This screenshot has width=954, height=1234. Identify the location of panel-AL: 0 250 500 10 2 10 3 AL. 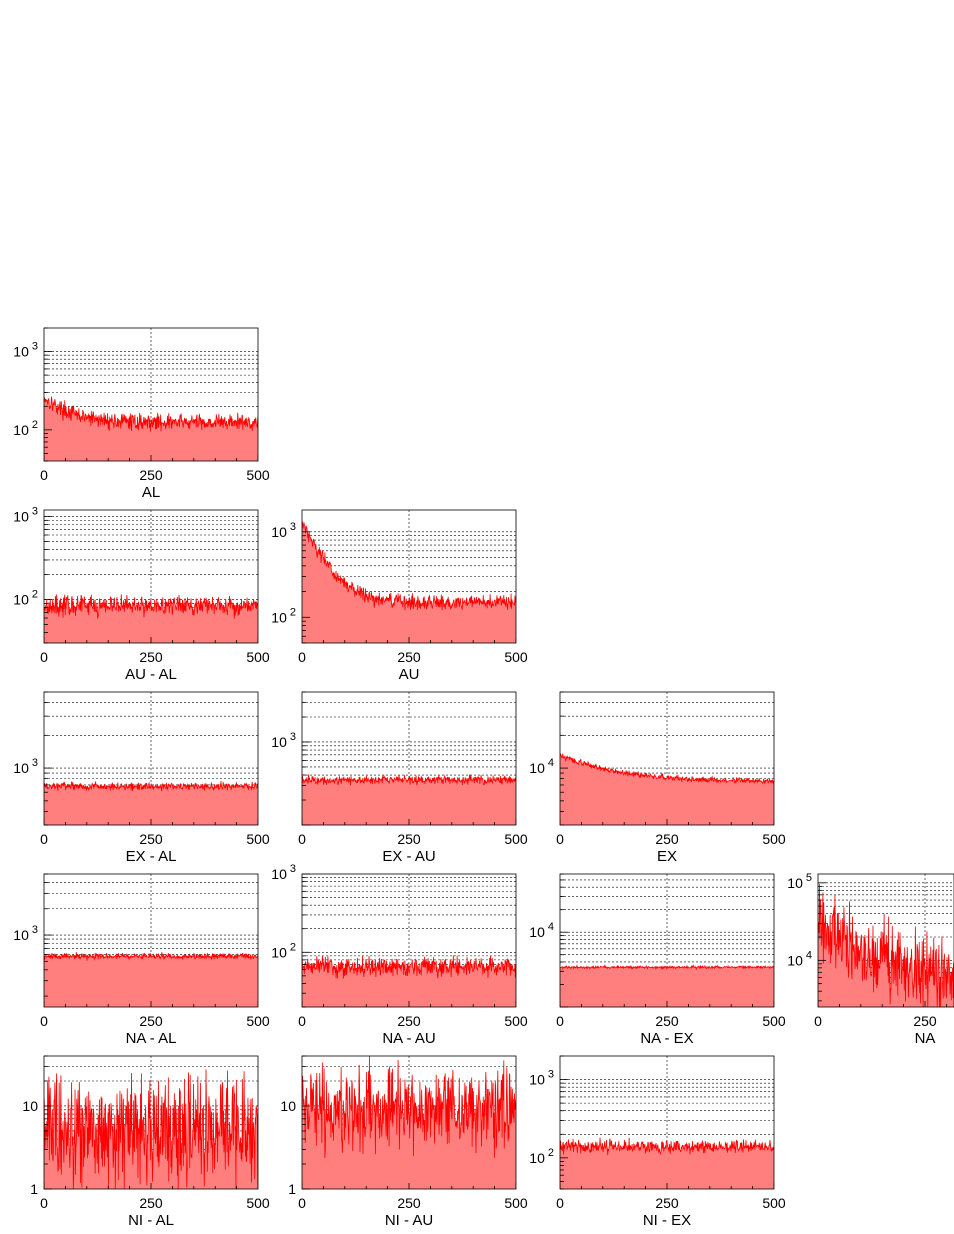
(141, 414).